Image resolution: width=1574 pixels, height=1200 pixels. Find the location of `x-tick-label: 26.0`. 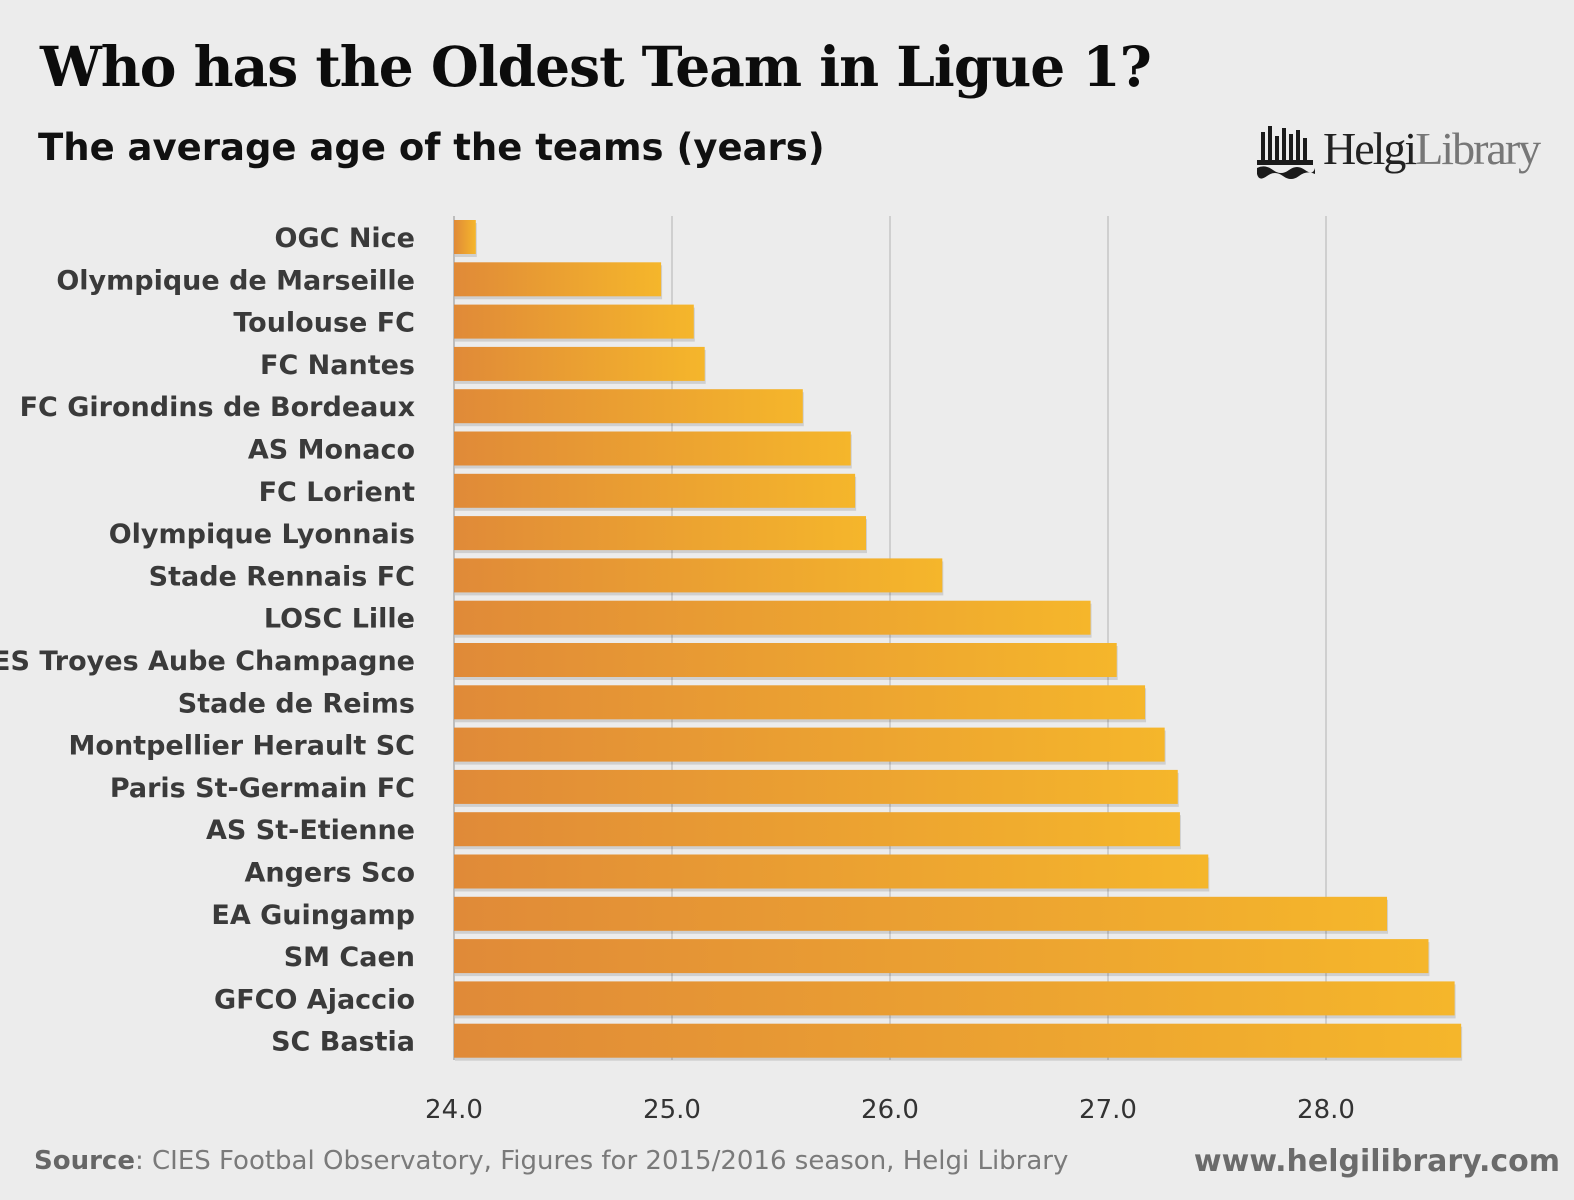

x-tick-label: 26.0 is located at coordinates (890, 1110).